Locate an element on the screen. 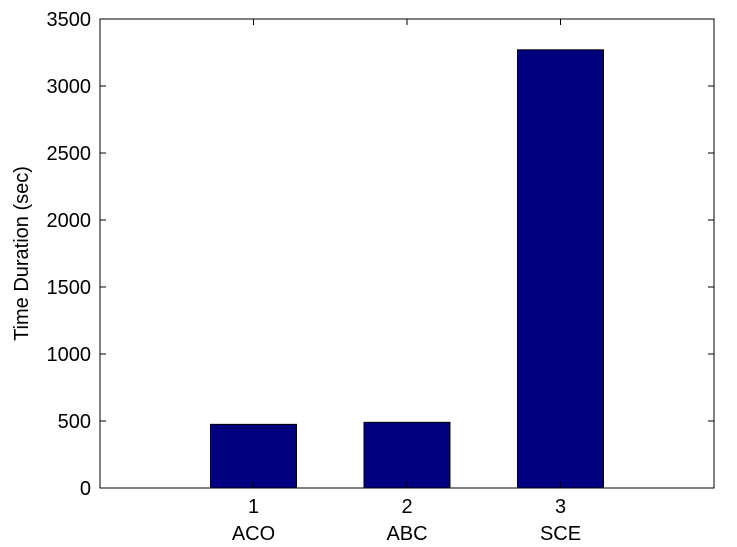  bar-abc is located at coordinates (407, 455).